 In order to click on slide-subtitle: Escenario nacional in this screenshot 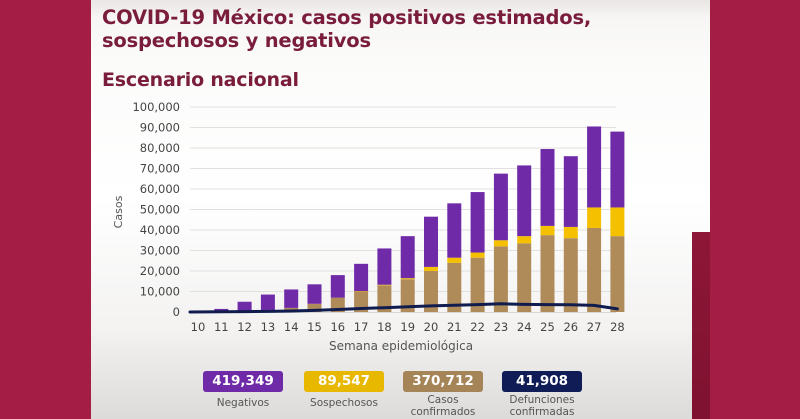, I will do `click(200, 80)`.